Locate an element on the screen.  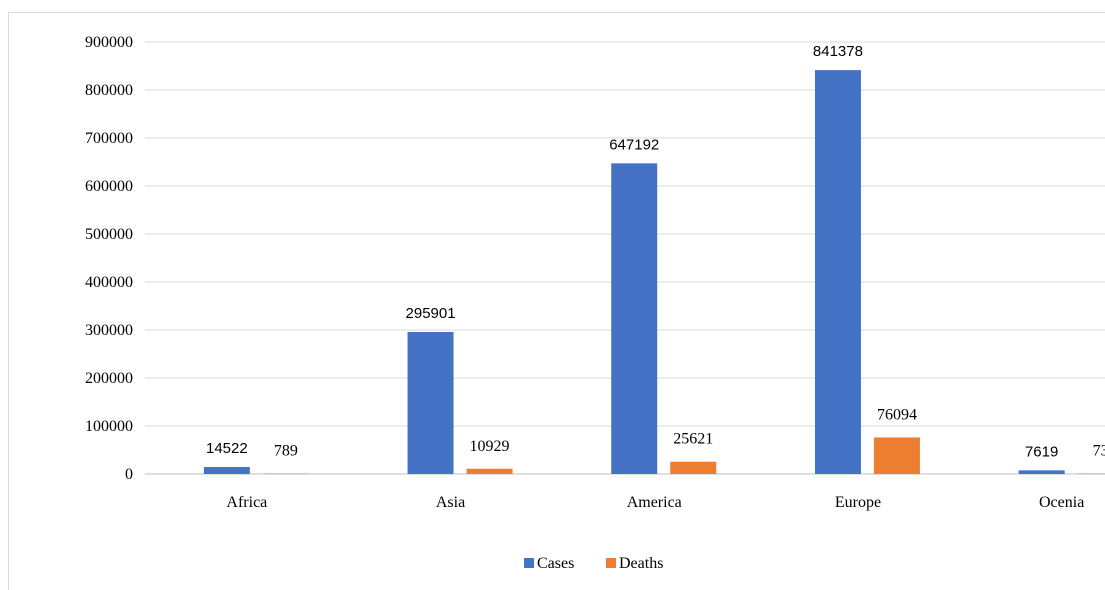
y-tick-label: 0 is located at coordinates (129, 474).